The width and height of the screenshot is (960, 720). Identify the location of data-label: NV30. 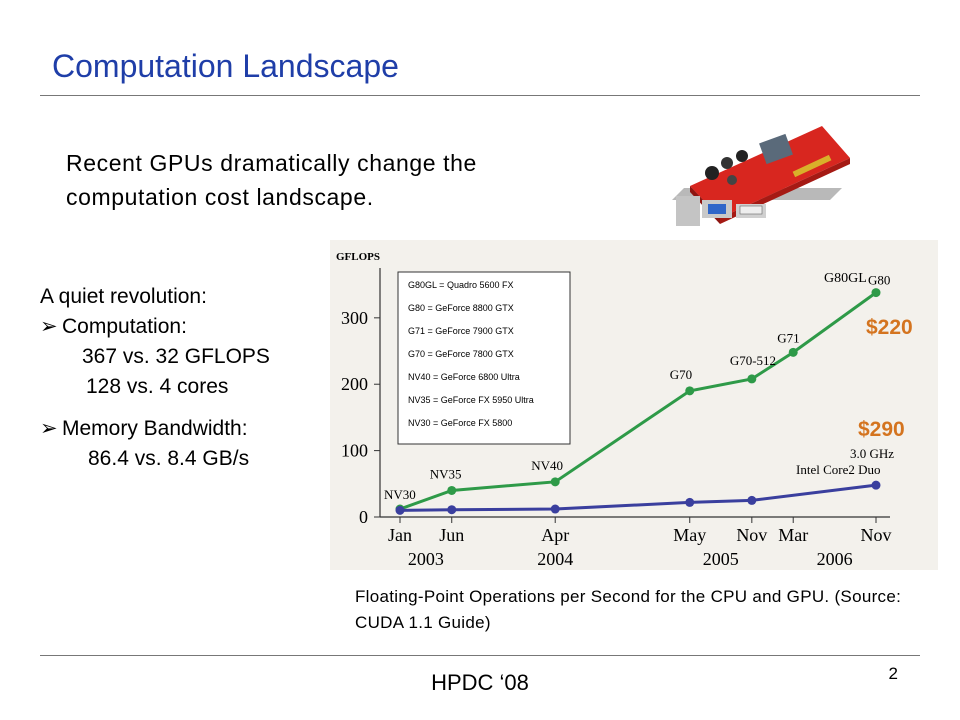
(400, 494).